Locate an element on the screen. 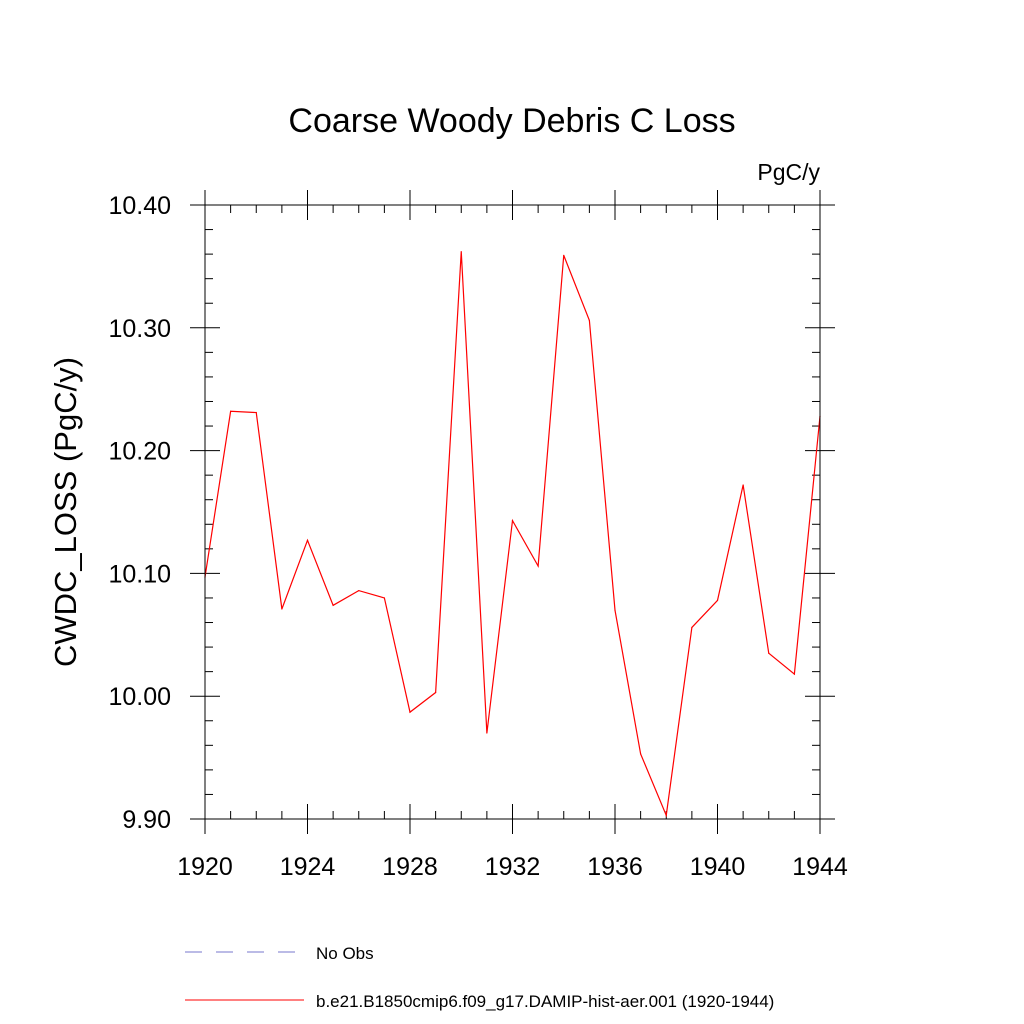 The image size is (1024, 1024). x-tick-label: 1932 is located at coordinates (513, 867).